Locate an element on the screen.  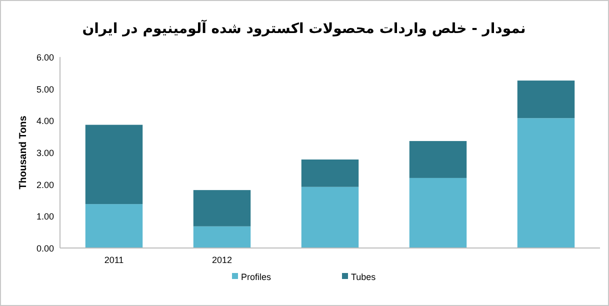
y-tick-label: 2.00 is located at coordinates (45, 185).